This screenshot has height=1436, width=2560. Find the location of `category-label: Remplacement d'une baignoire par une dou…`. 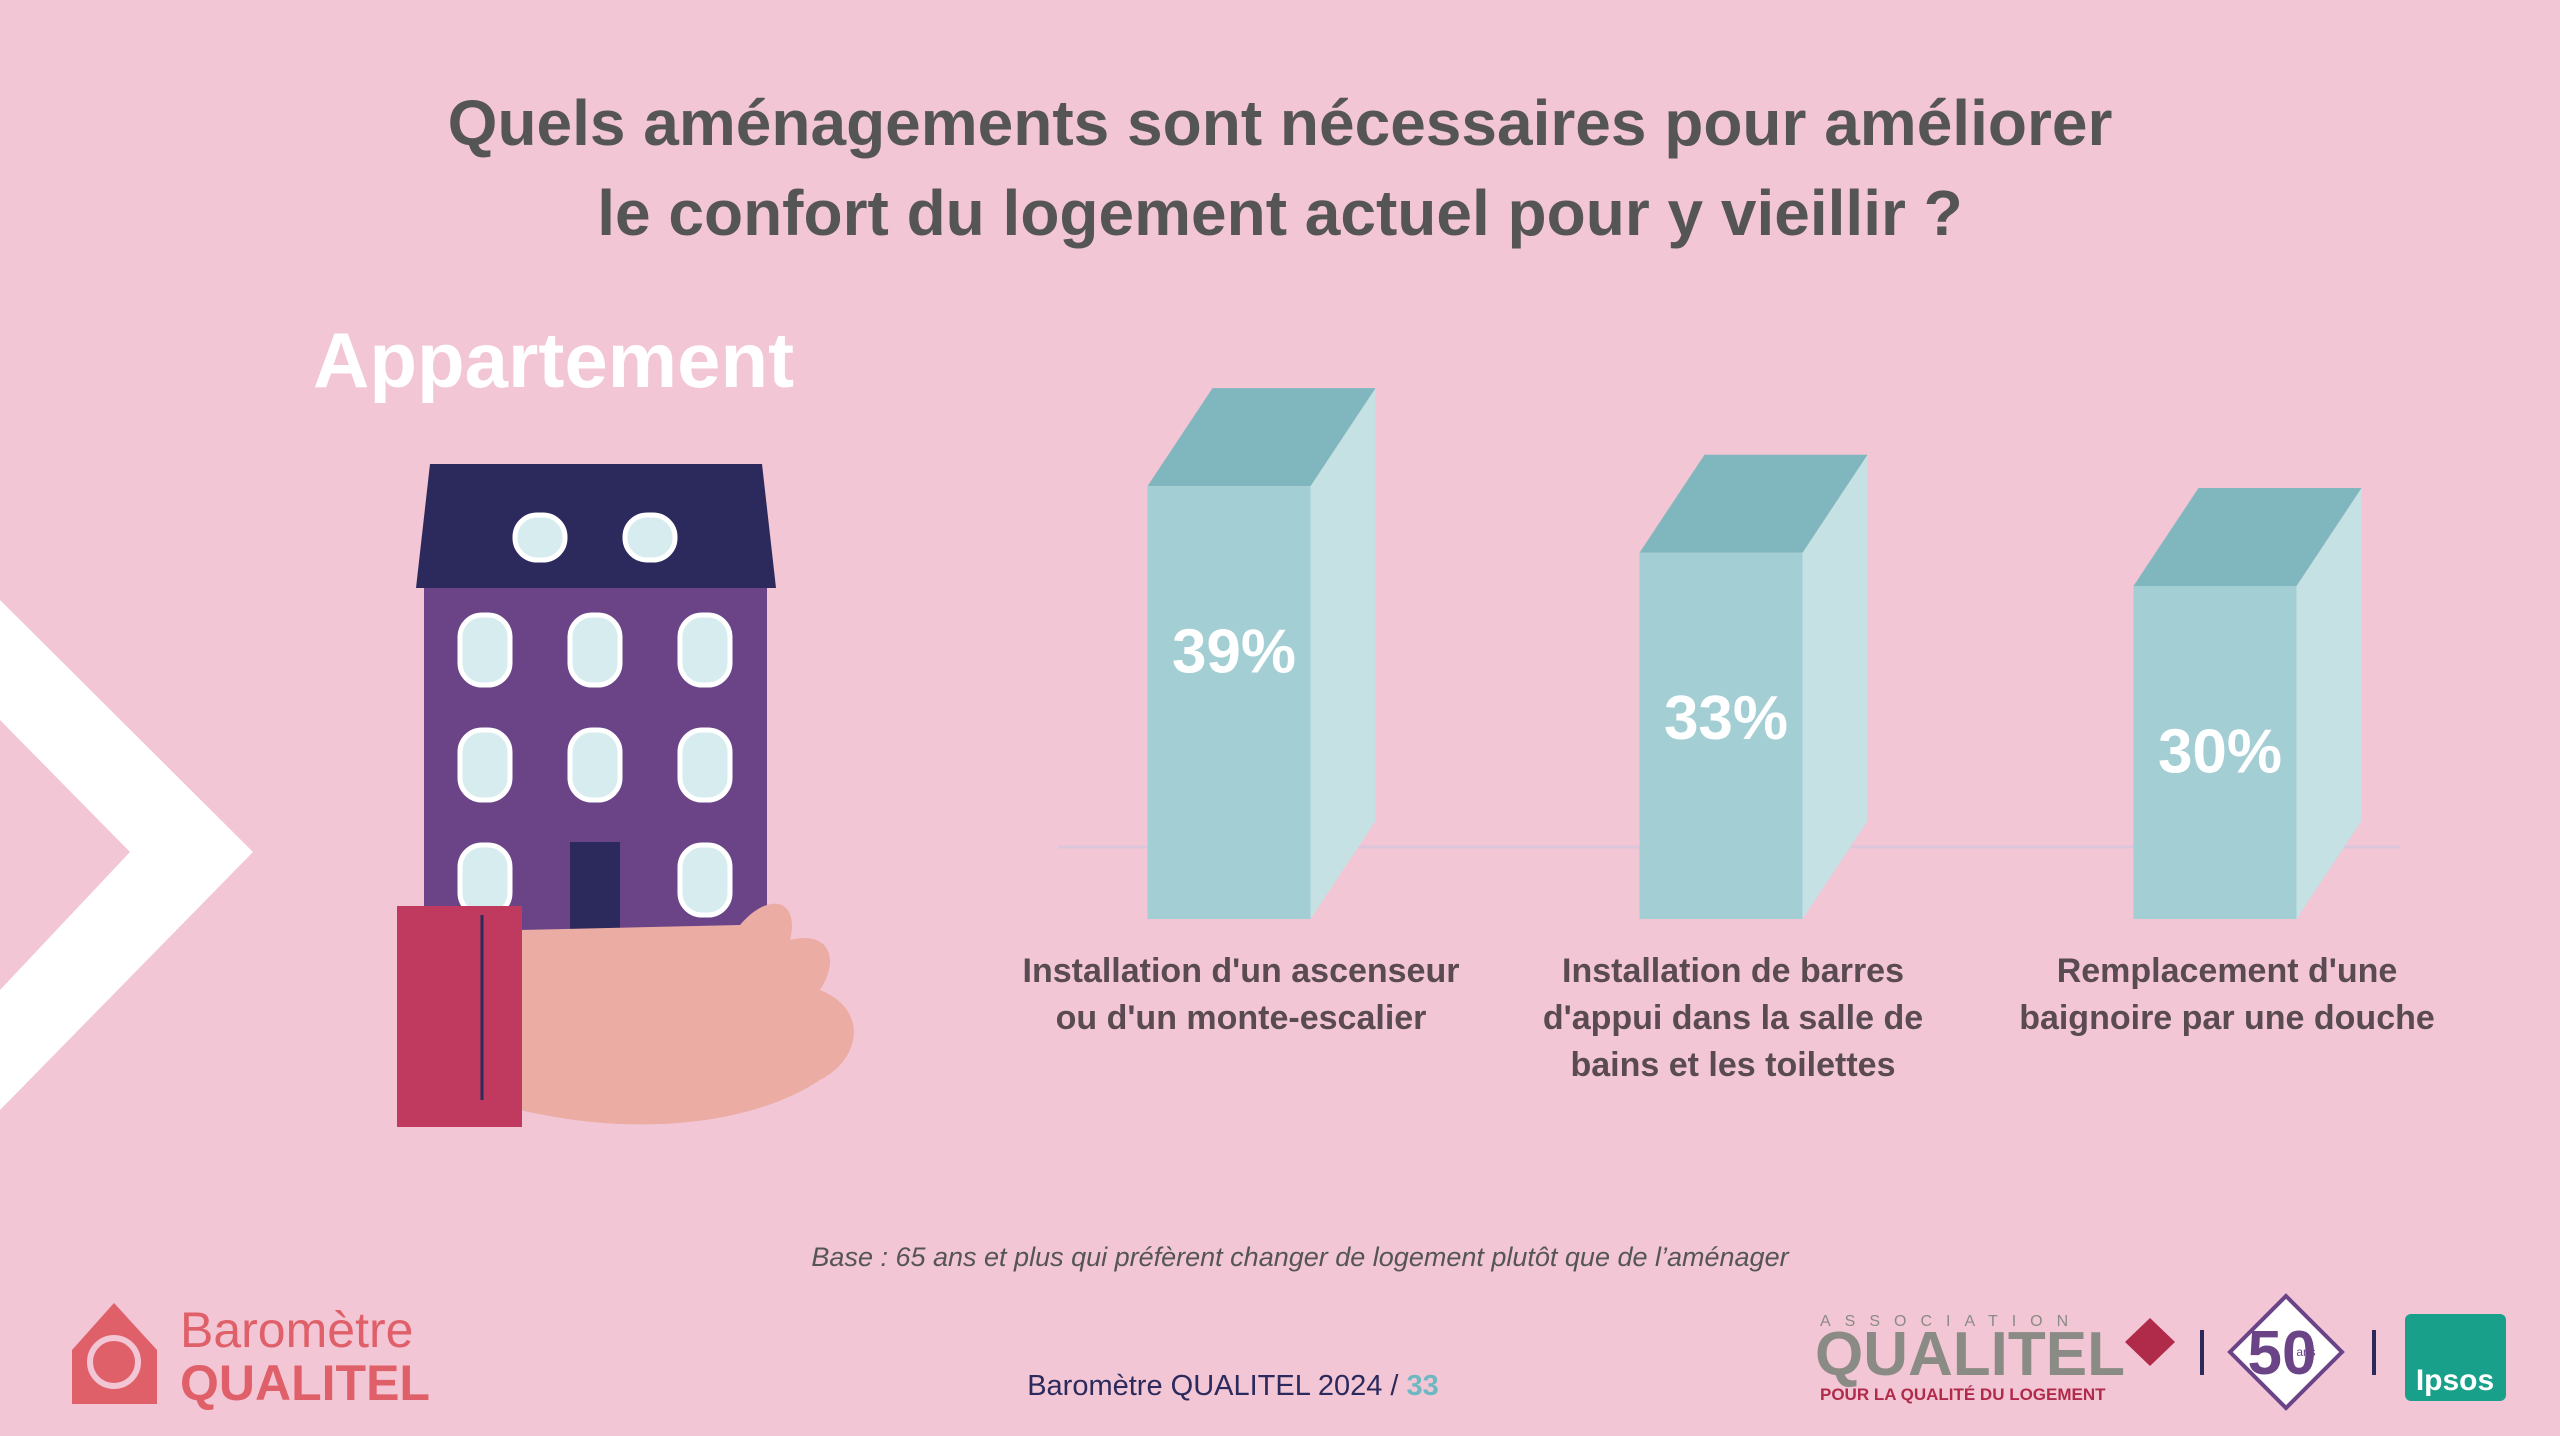

category-label: Remplacement d'une baignoire par une dou… is located at coordinates (2227, 994).